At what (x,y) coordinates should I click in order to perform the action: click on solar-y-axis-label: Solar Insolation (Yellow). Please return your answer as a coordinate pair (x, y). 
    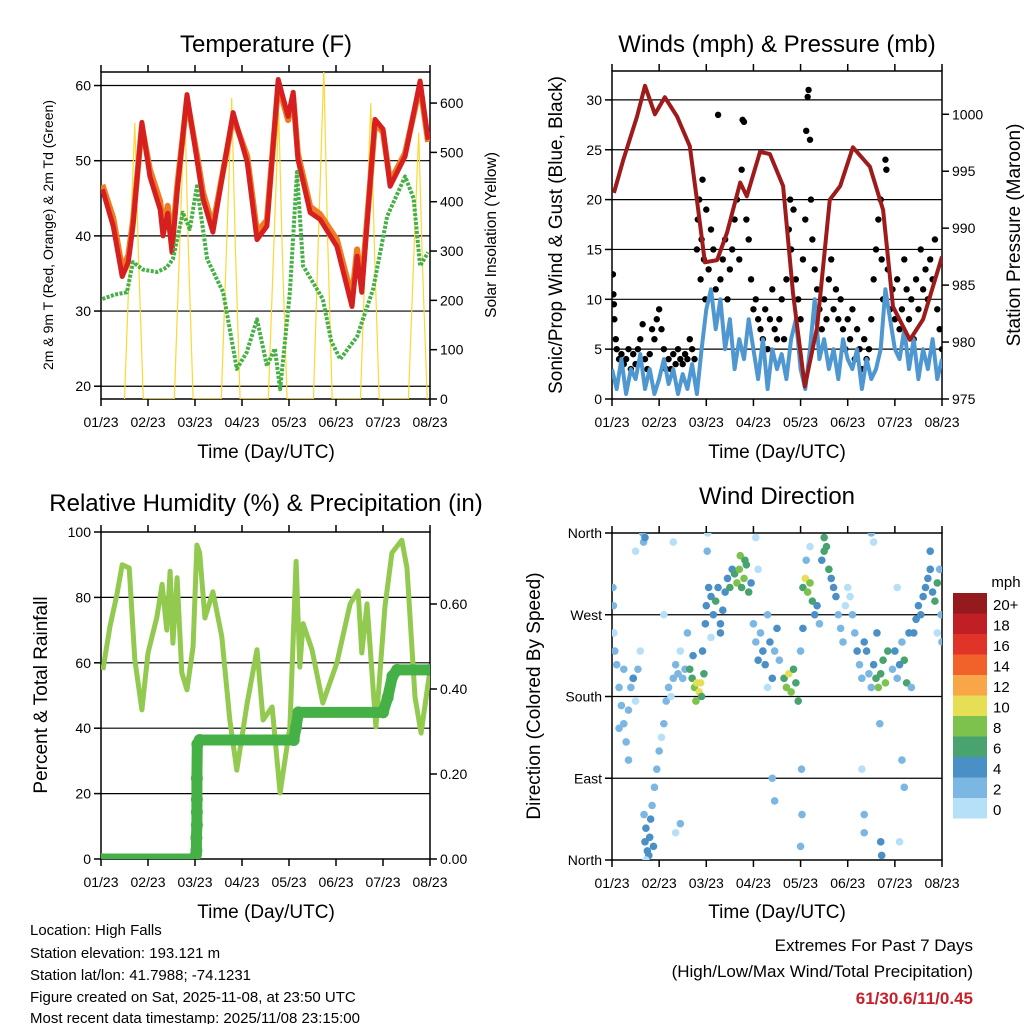
    Looking at the image, I should click on (491, 235).